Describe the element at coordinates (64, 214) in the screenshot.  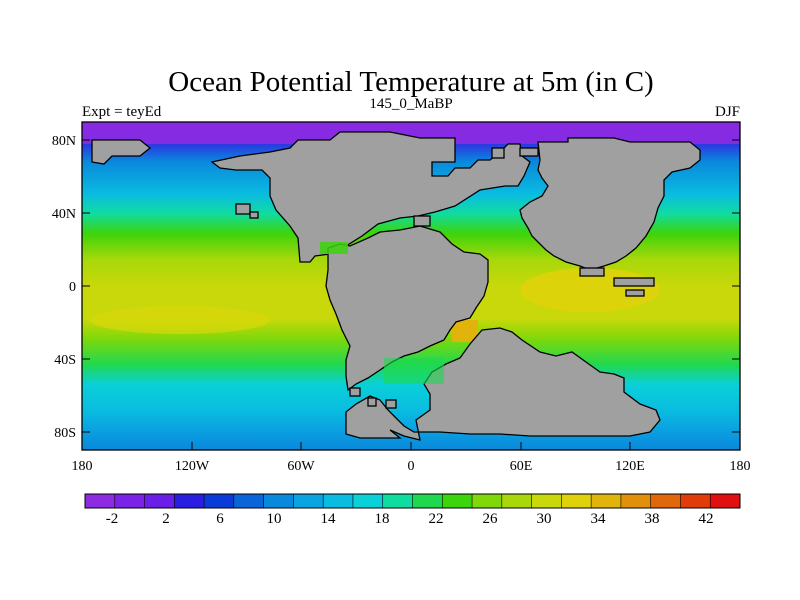
I see `lat-label: 40N` at that location.